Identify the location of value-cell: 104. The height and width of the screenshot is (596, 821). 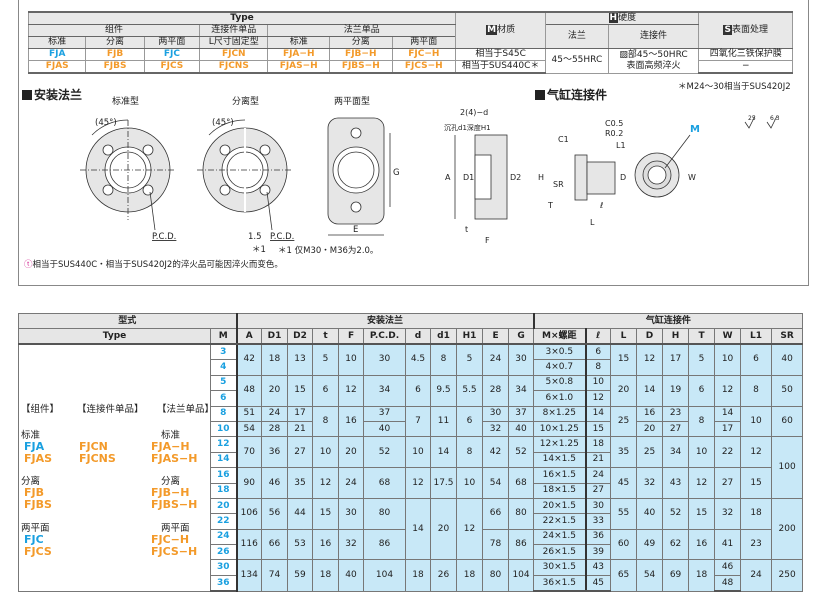
(521, 575).